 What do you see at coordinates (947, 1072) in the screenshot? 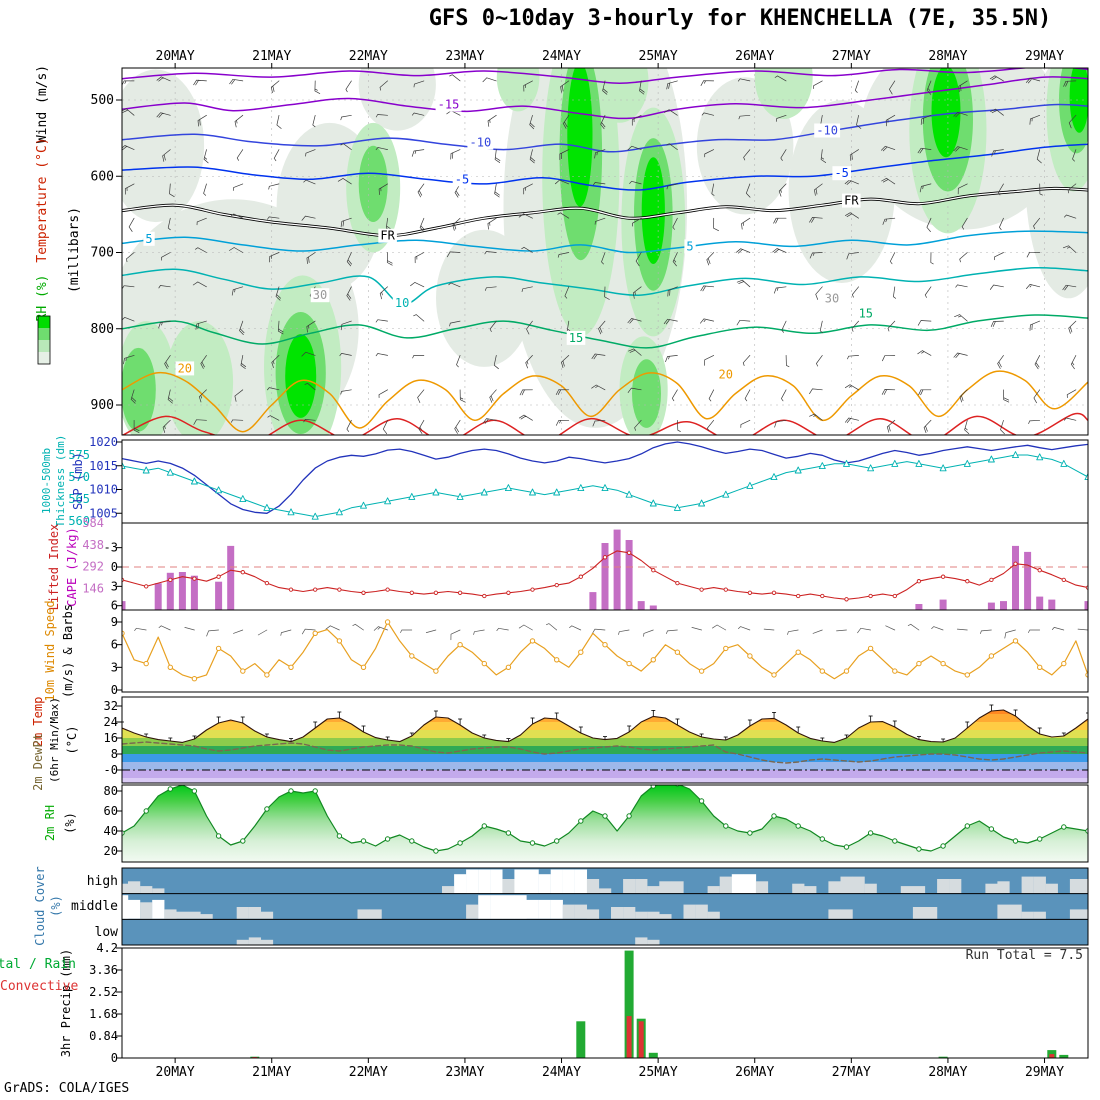
I see `day-label-bottom: 28MAY` at bounding box center [947, 1072].